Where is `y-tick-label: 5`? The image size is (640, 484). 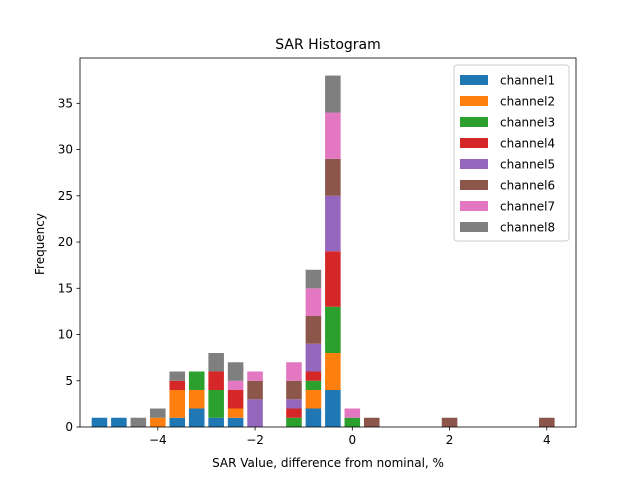
y-tick-label: 5 is located at coordinates (69, 381).